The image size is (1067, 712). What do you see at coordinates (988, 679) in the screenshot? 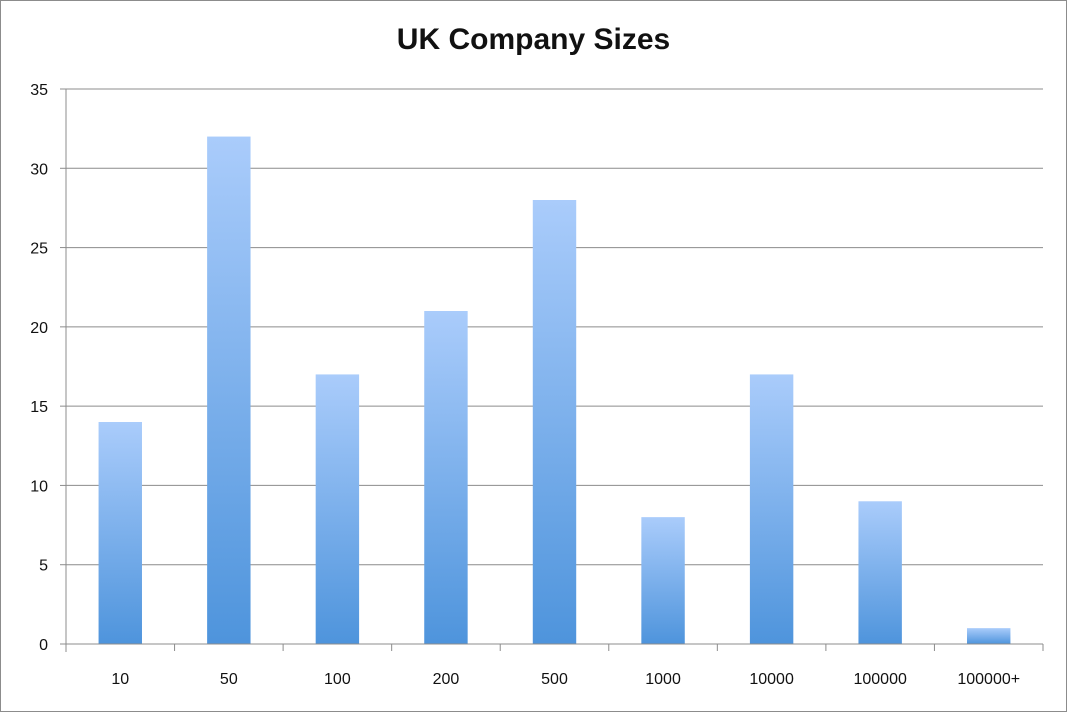
I see `x-tick-label: 100000+` at bounding box center [988, 679].